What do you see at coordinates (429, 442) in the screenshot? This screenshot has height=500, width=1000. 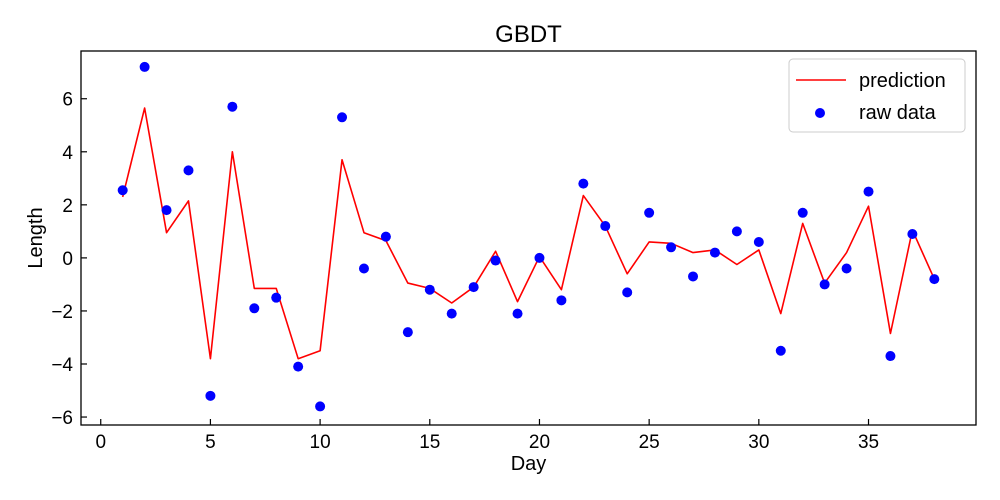 I see `x-tick-label: 15` at bounding box center [429, 442].